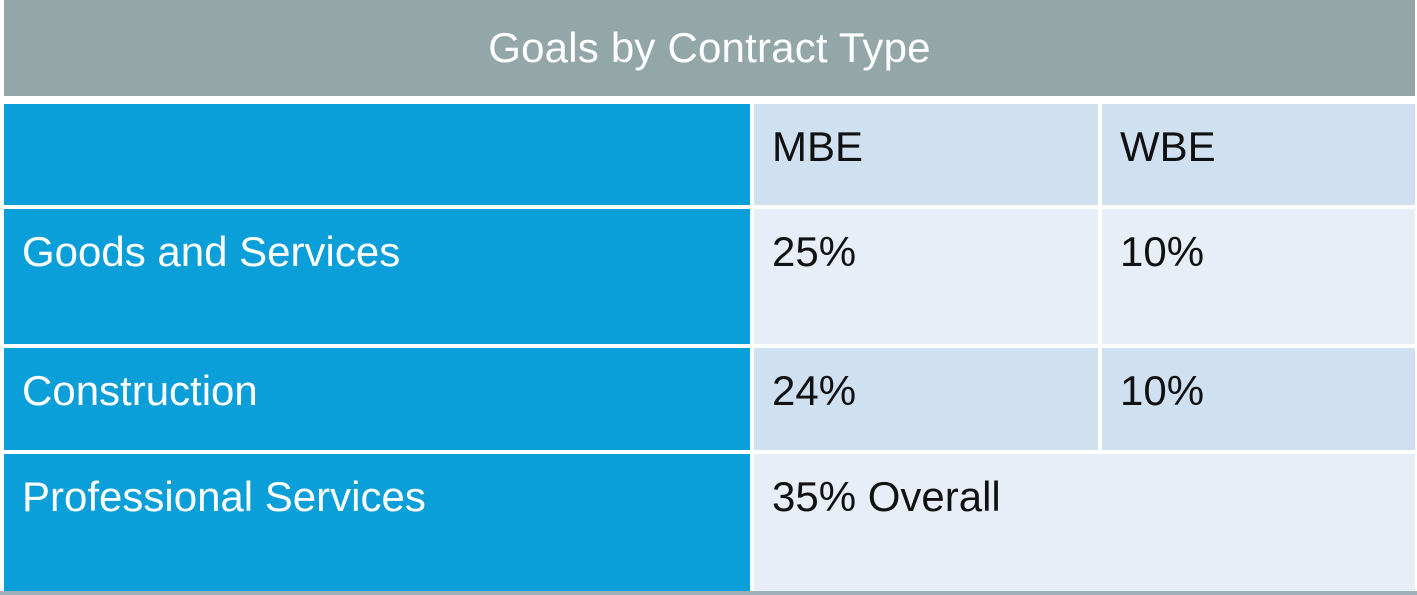  I want to click on row-label-construction: Construction, so click(377, 399).